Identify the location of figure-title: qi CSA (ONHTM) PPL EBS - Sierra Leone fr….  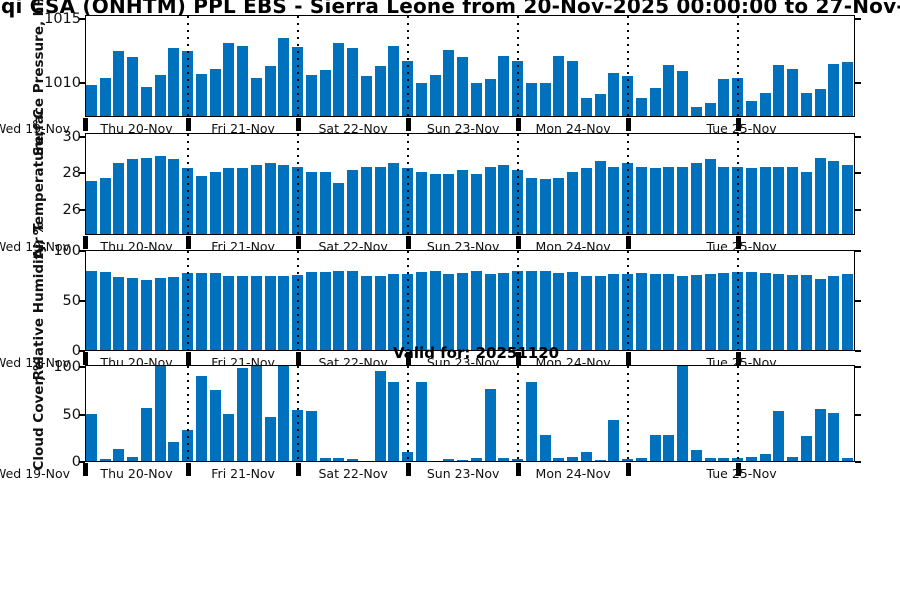
(450, 9).